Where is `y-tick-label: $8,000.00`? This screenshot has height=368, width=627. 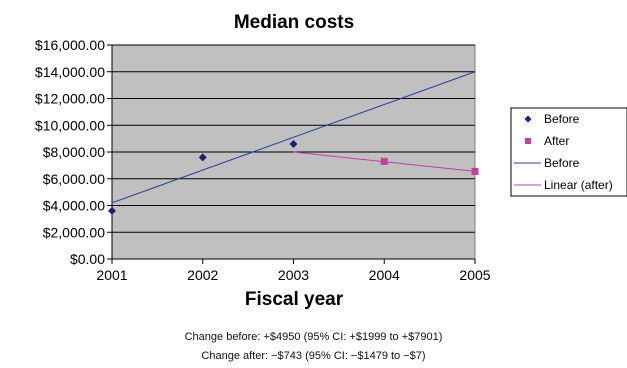 y-tick-label: $8,000.00 is located at coordinates (74, 152).